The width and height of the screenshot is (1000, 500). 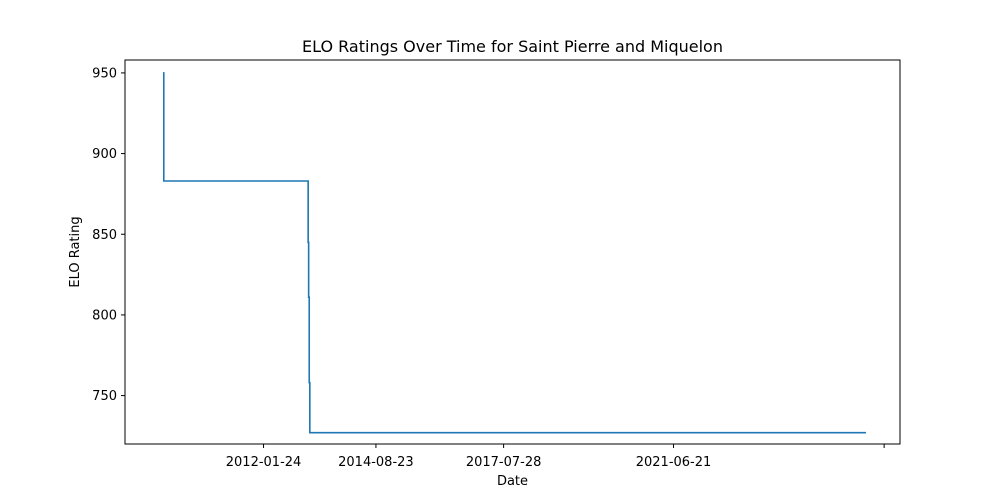 What do you see at coordinates (104, 235) in the screenshot?
I see `y-tick-label: 850` at bounding box center [104, 235].